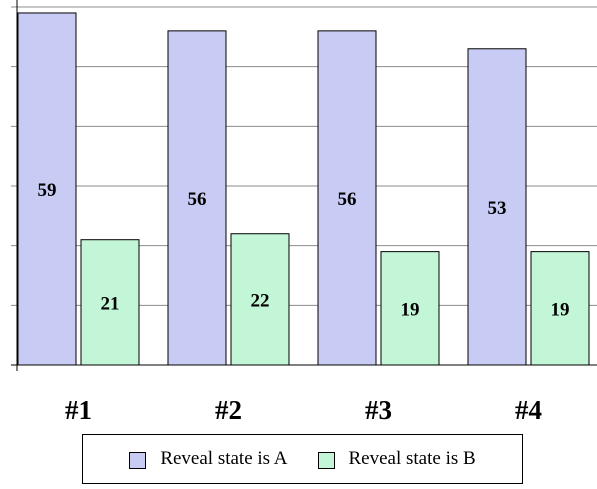  I want to click on bar-1-a, so click(47, 189).